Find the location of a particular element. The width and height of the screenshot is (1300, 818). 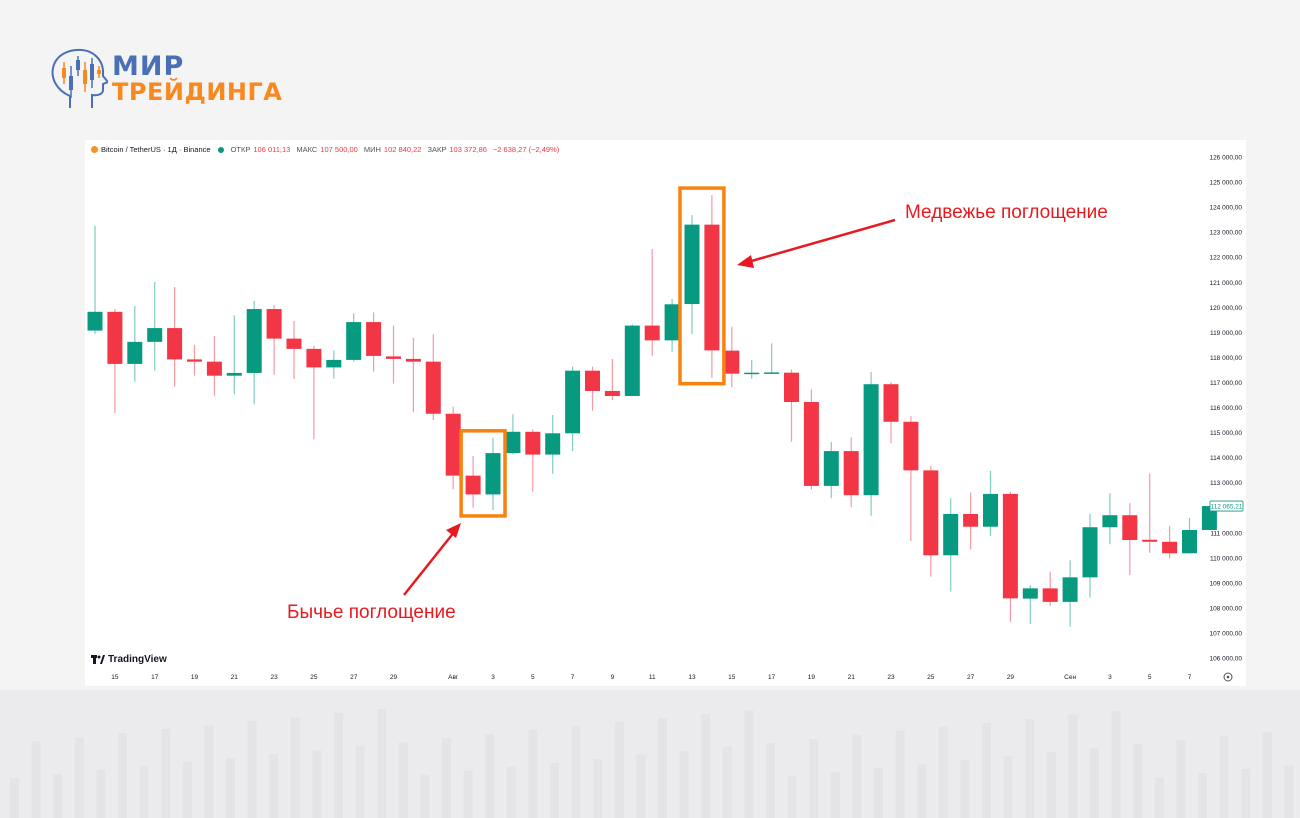

candle-28.08 is located at coordinates (990, 503).